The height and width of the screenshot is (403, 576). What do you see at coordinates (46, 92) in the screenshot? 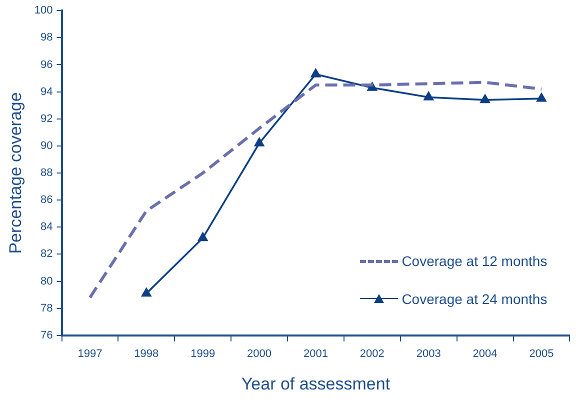
I see `y-tick-label: 94` at bounding box center [46, 92].